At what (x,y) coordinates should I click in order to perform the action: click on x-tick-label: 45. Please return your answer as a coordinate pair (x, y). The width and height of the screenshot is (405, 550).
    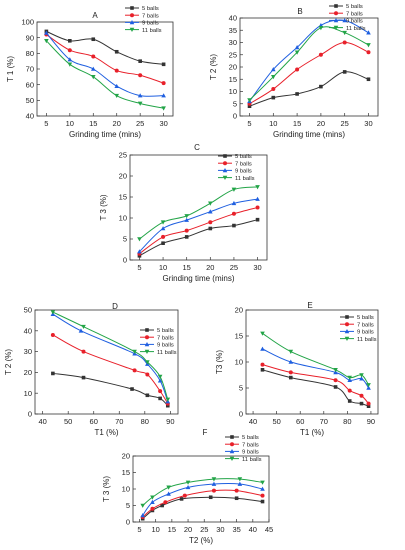
    Looking at the image, I should click on (269, 529).